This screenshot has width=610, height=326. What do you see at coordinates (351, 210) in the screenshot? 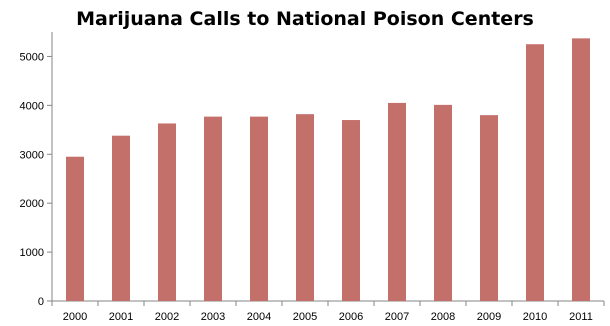
I see `bar-2006` at bounding box center [351, 210].